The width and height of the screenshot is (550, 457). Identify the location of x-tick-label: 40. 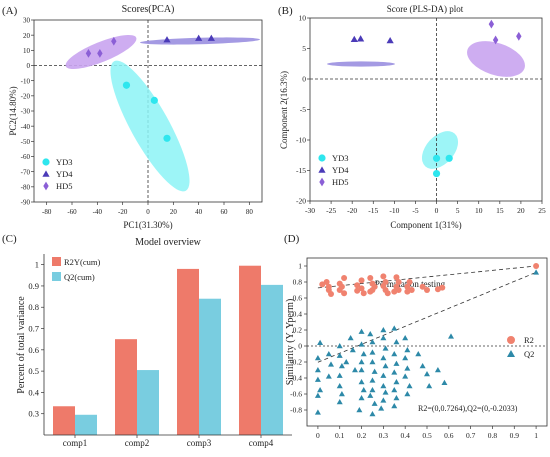
(199, 212).